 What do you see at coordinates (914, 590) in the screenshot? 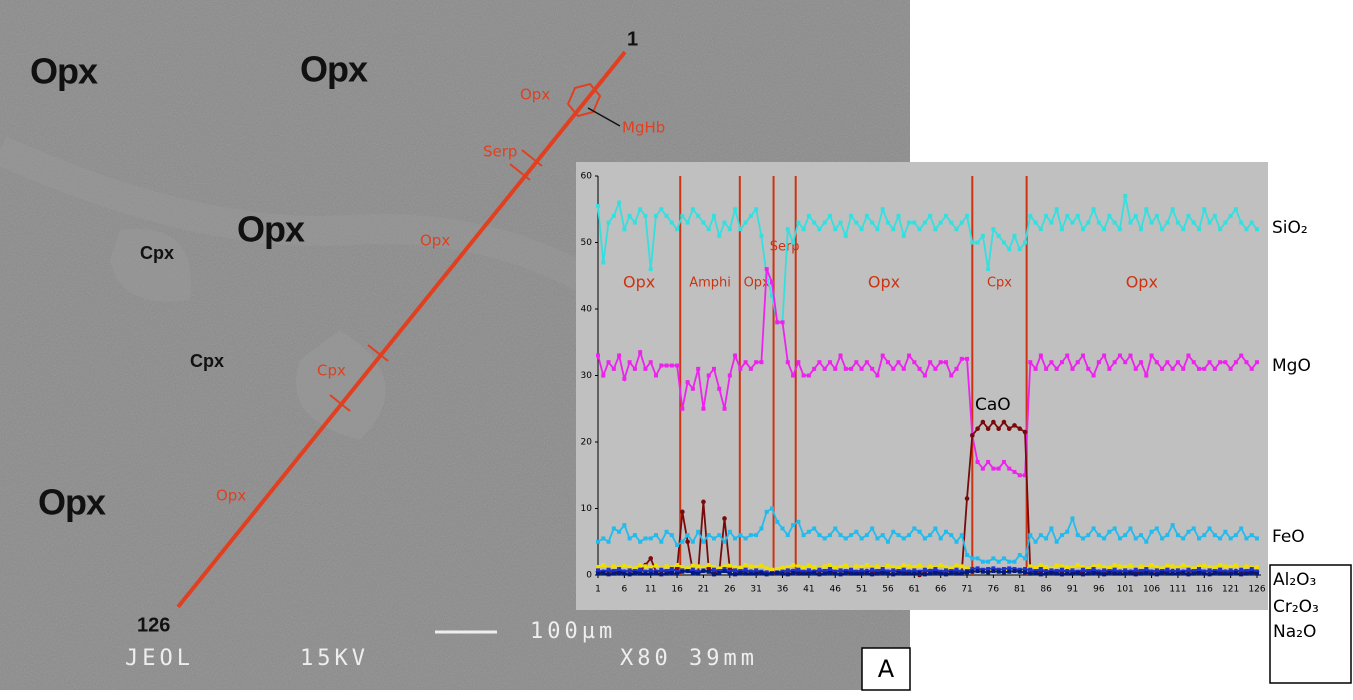
I see `x-tick-label: 61` at bounding box center [914, 590].